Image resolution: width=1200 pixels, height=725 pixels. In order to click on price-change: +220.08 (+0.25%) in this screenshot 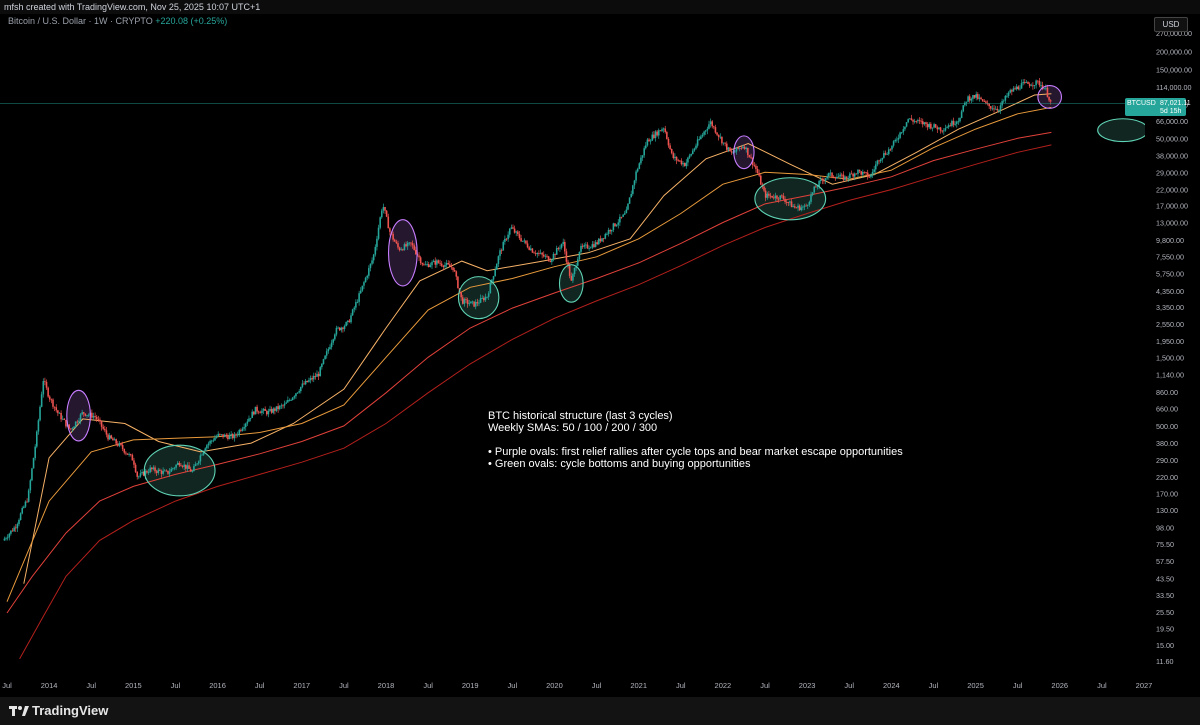, I will do `click(191, 21)`.